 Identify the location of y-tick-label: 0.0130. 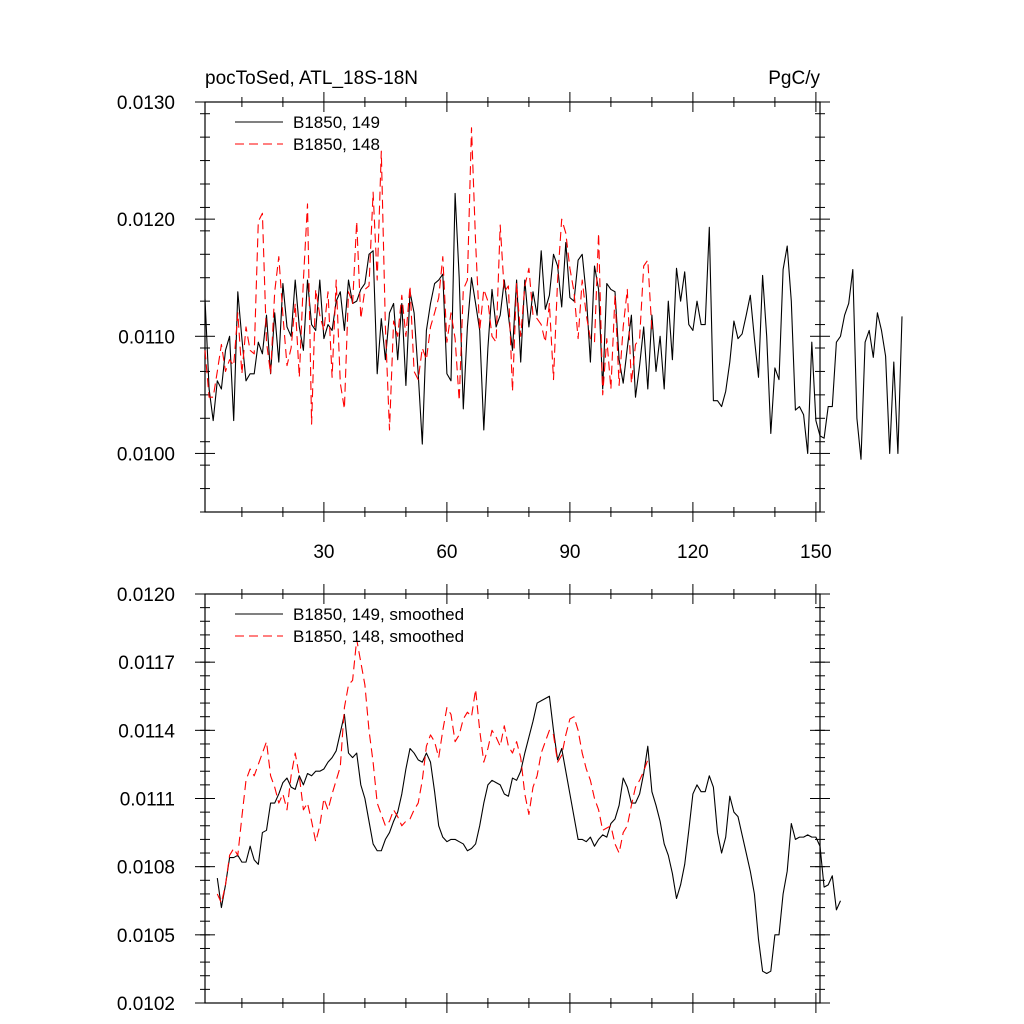
(146, 103).